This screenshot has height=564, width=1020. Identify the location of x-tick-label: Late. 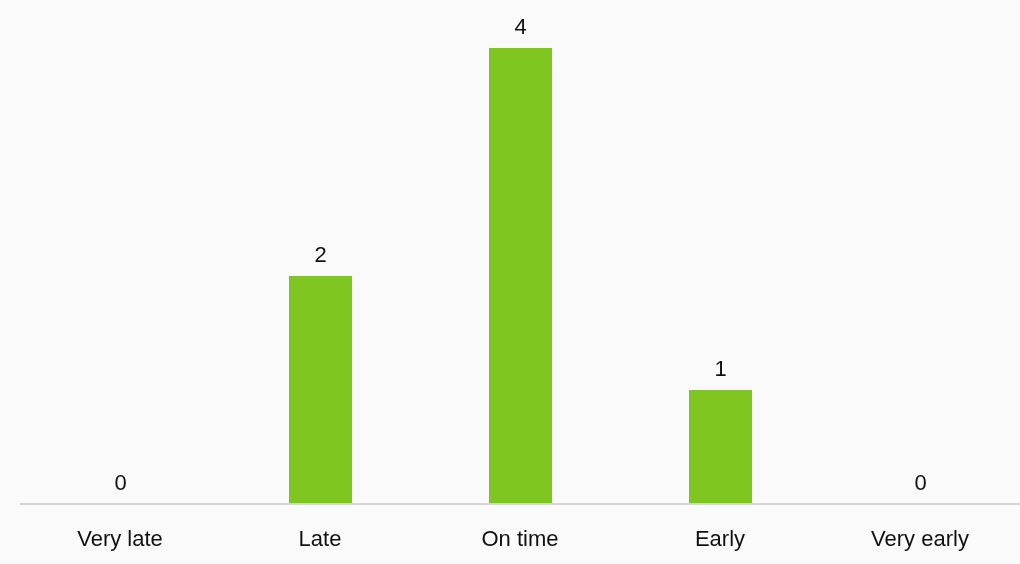
(320, 538).